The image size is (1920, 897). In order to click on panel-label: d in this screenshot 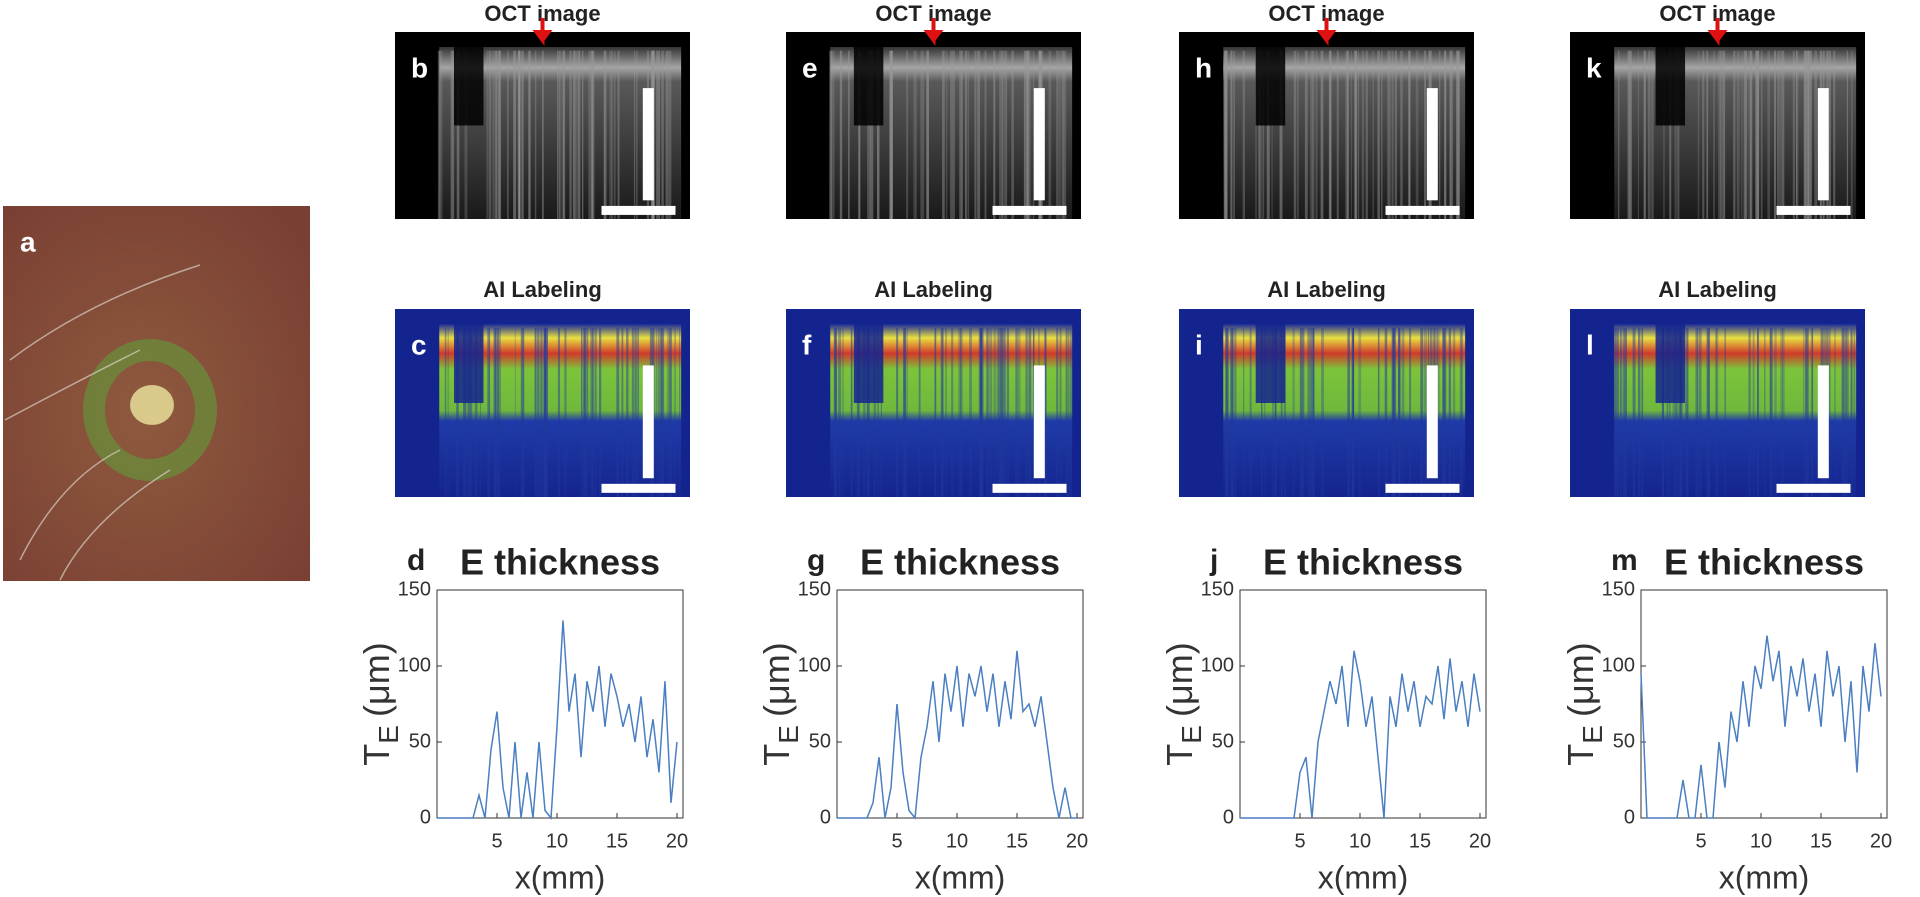, I will do `click(416, 560)`.